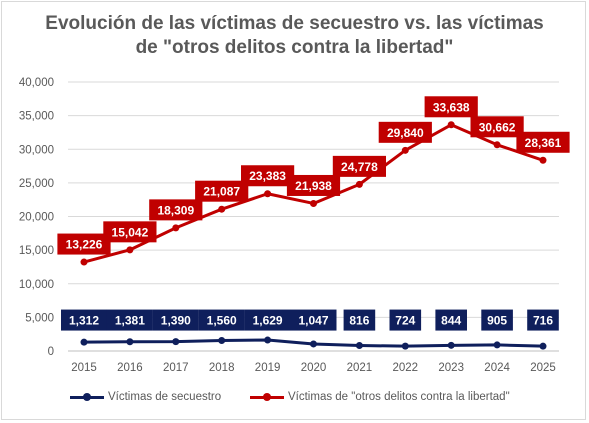 The width and height of the screenshot is (589, 423). I want to click on y-tick-label: 30,000, so click(36, 150).